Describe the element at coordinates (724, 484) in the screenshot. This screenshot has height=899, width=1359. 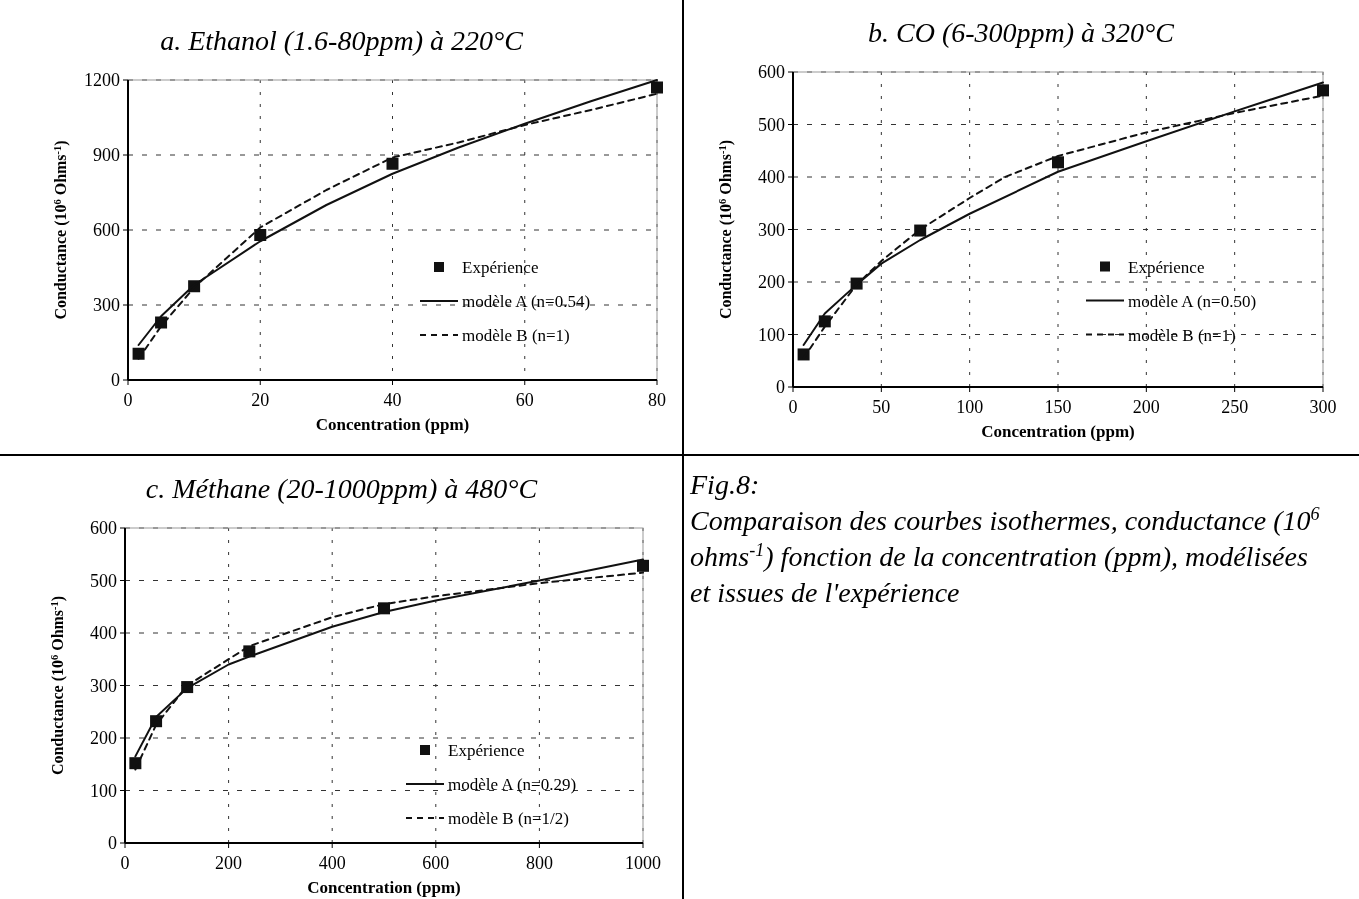
I see `text: Fig.8:` at that location.